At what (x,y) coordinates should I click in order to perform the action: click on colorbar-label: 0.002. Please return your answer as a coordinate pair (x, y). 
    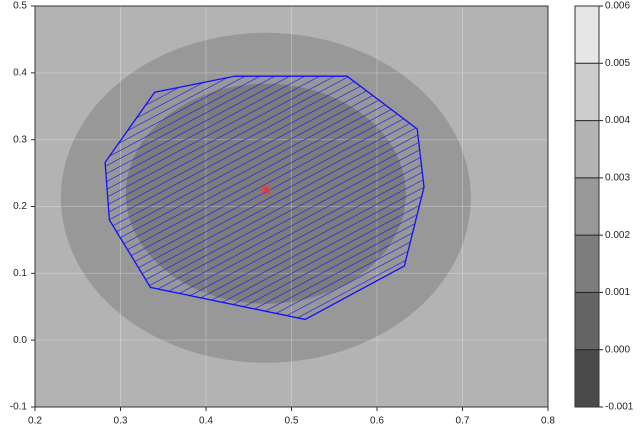
    Looking at the image, I should click on (617, 235).